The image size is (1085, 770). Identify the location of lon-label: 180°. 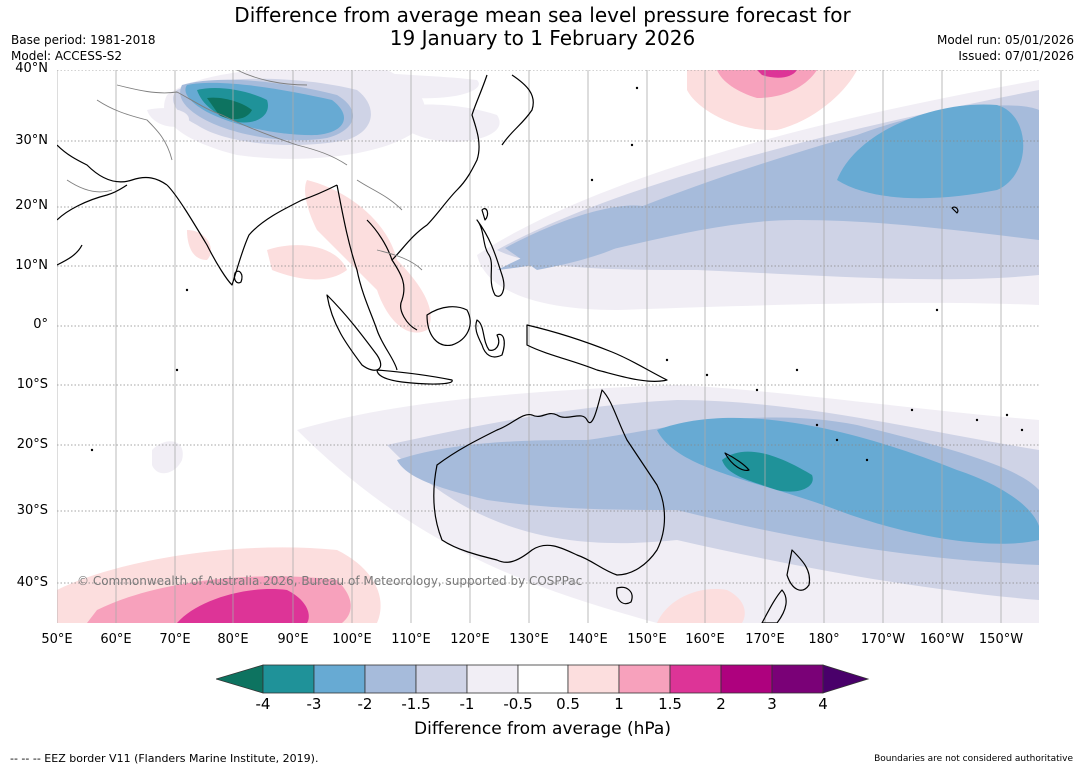
(824, 639).